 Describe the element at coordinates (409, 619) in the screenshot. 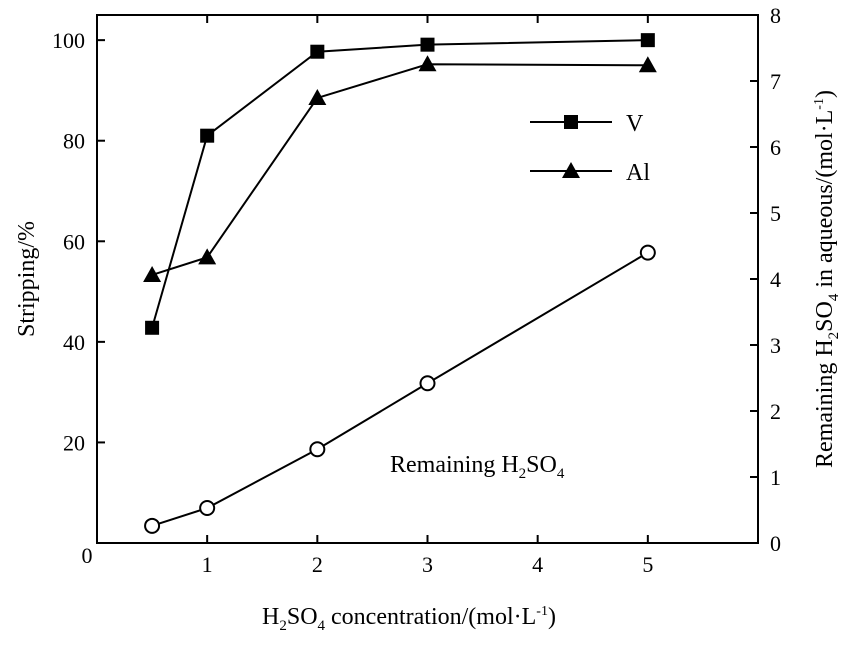

I see `x-axis-title: H2SO4 concentration/(mol·L-1)` at that location.